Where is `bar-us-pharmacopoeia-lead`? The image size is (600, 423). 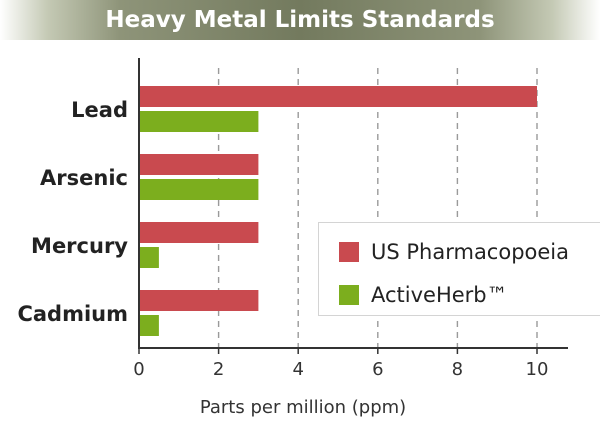
bar-us-pharmacopoeia-lead is located at coordinates (338, 96).